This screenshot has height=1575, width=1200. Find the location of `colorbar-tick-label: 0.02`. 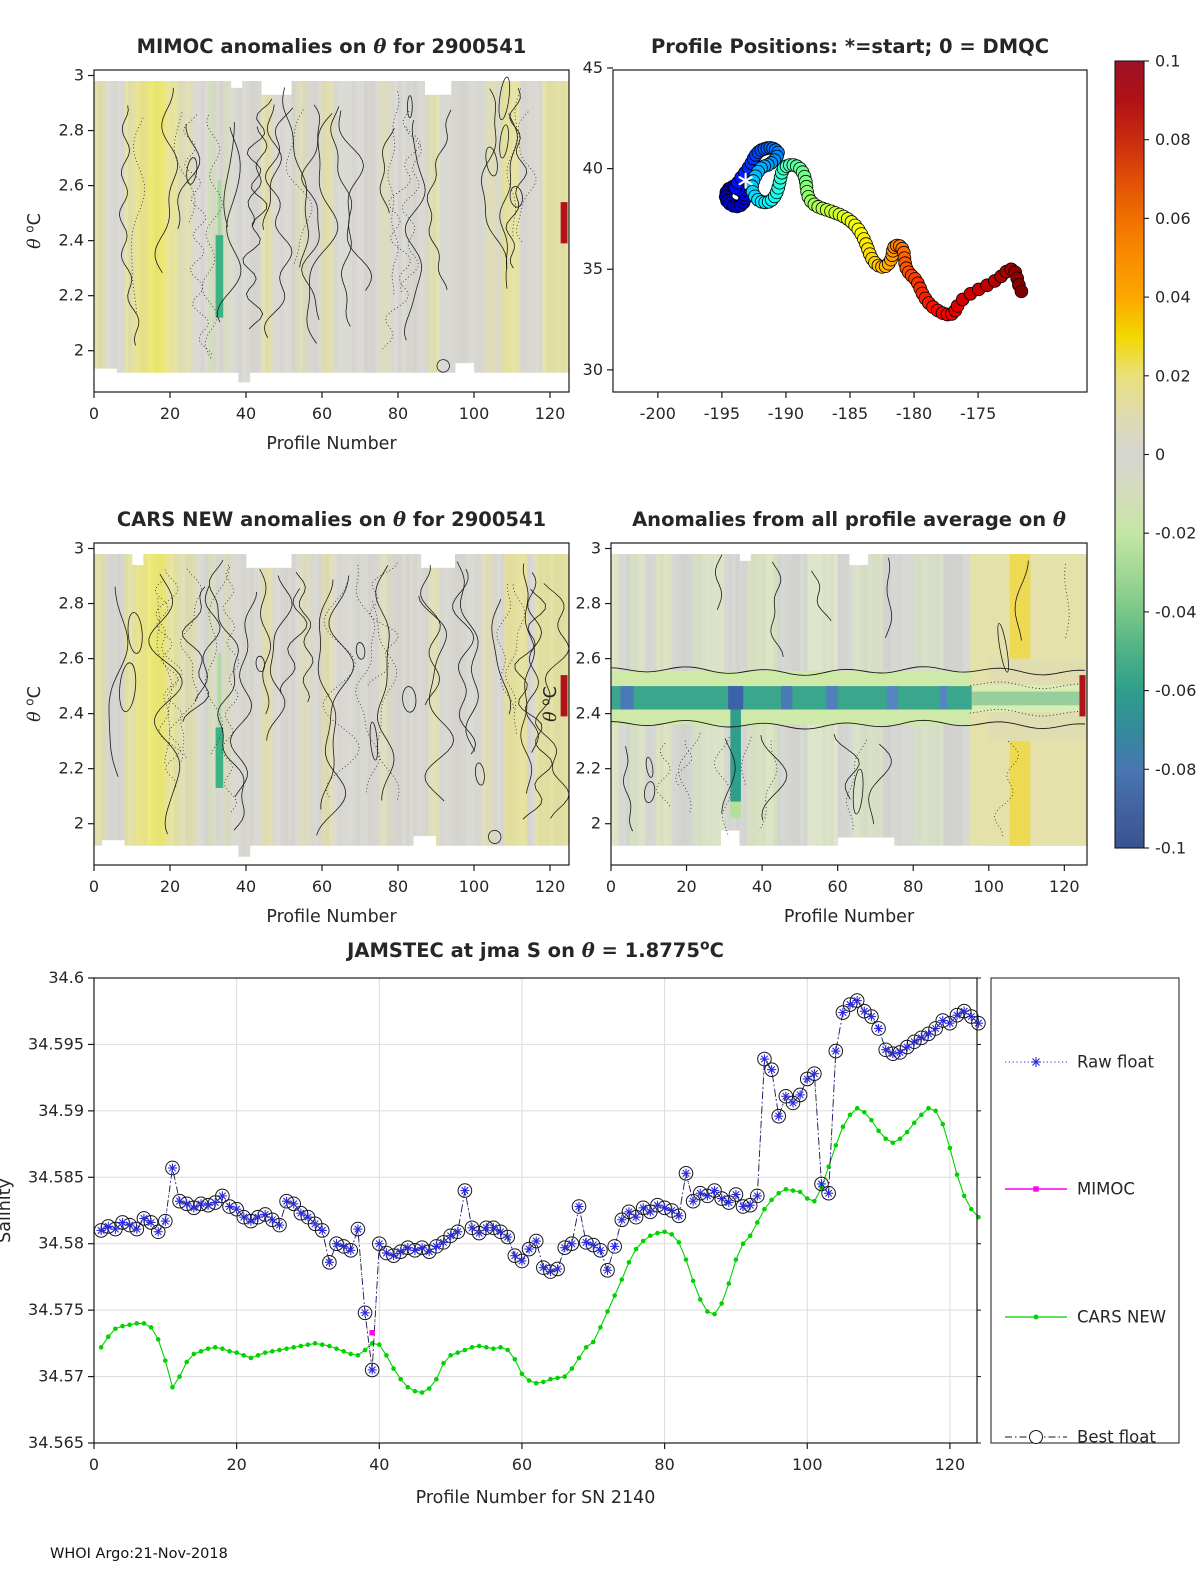

colorbar-tick-label: 0.02 is located at coordinates (1173, 375).